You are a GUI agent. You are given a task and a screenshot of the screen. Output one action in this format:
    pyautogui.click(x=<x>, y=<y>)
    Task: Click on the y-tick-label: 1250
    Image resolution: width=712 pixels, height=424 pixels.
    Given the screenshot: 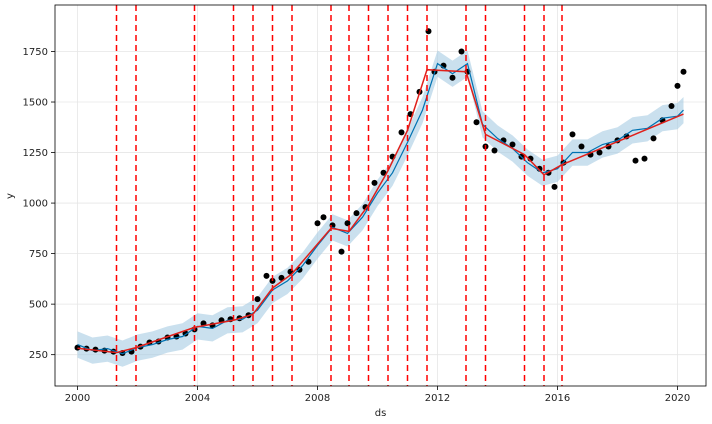 What is the action you would take?
    pyautogui.click(x=35, y=153)
    